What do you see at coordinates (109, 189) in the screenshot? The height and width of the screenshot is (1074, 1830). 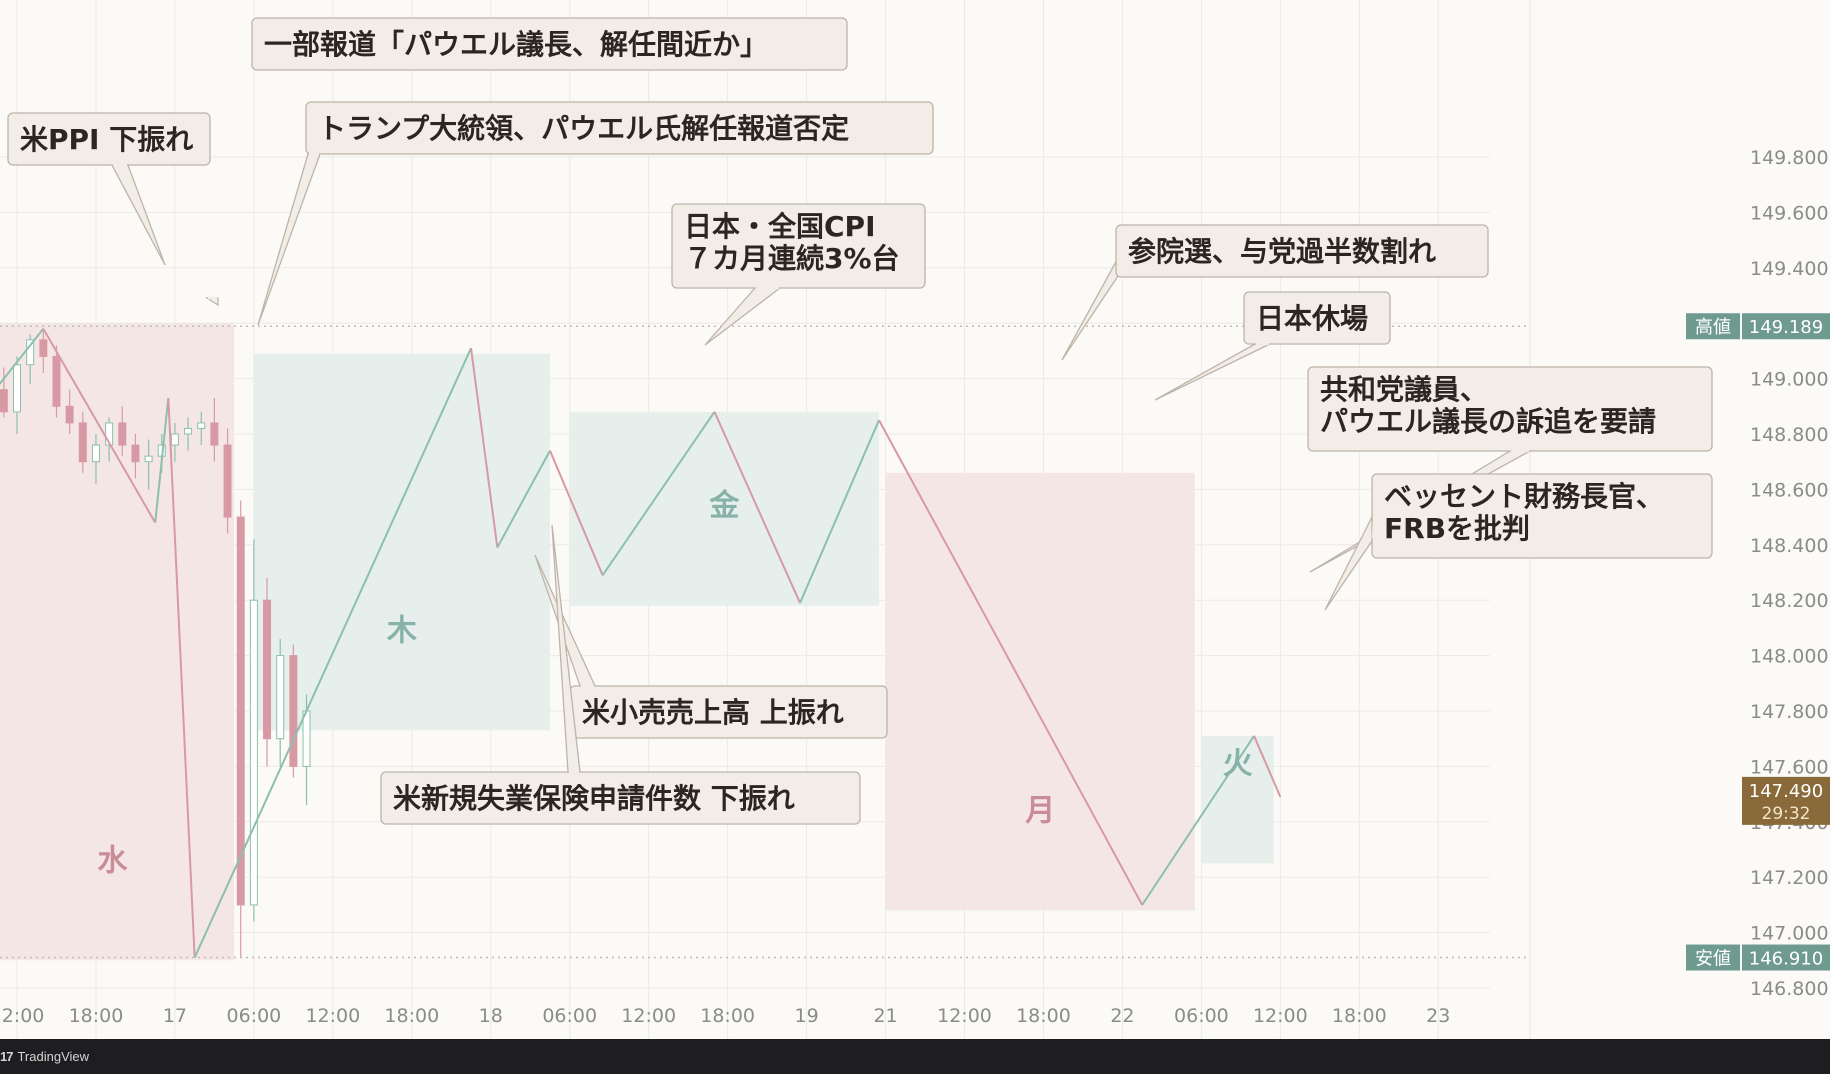 I see `callout: 米PPI 下振れ` at bounding box center [109, 189].